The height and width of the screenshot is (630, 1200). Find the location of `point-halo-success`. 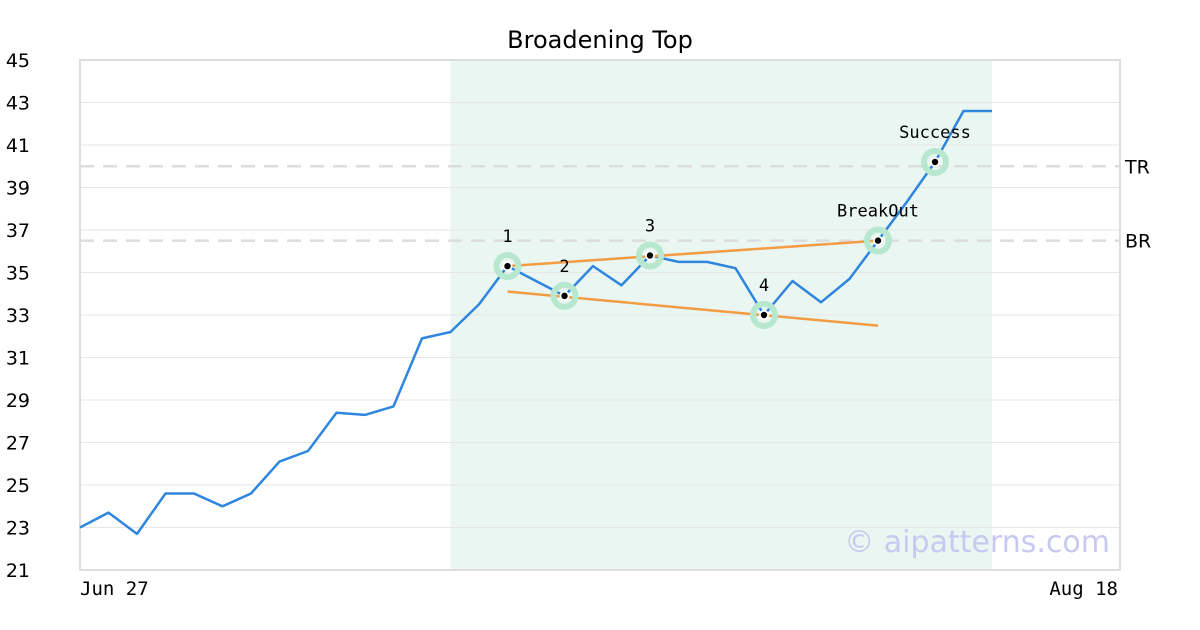

point-halo-success is located at coordinates (935, 162).